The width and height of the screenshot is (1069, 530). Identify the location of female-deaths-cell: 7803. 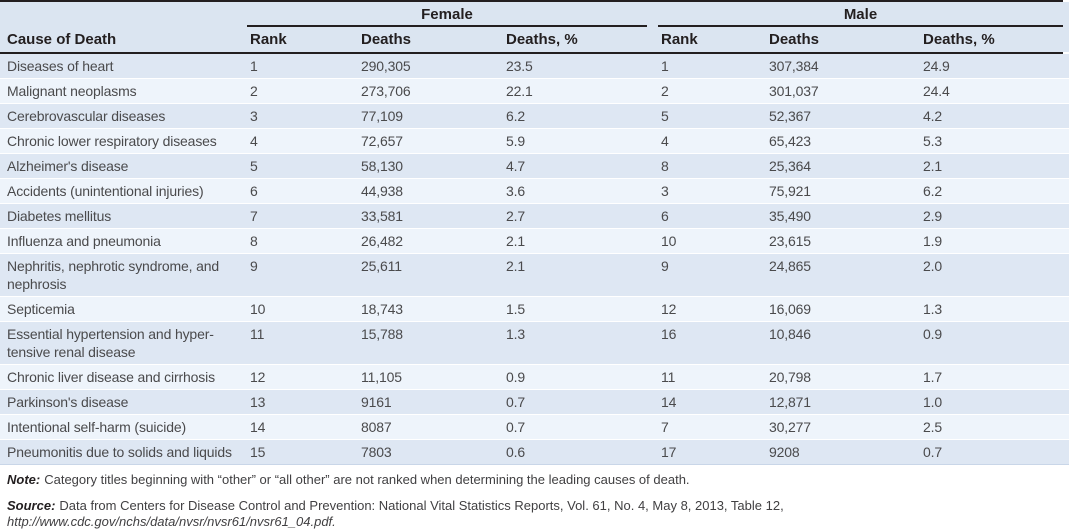
(376, 452).